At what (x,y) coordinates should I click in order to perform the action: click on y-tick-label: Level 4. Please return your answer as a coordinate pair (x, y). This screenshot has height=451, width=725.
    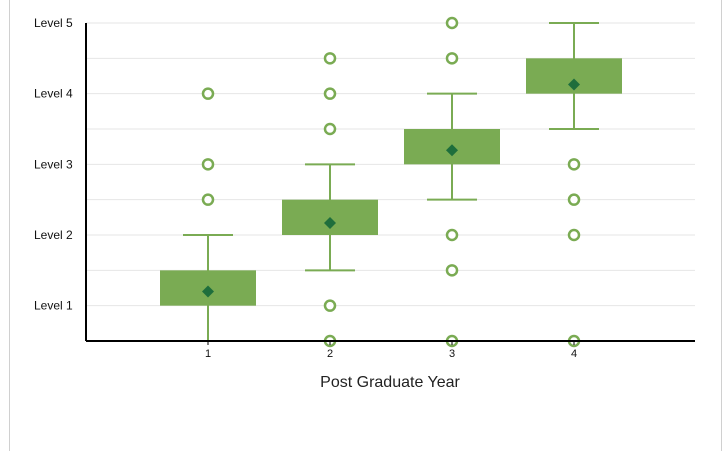
    Looking at the image, I should click on (53, 94).